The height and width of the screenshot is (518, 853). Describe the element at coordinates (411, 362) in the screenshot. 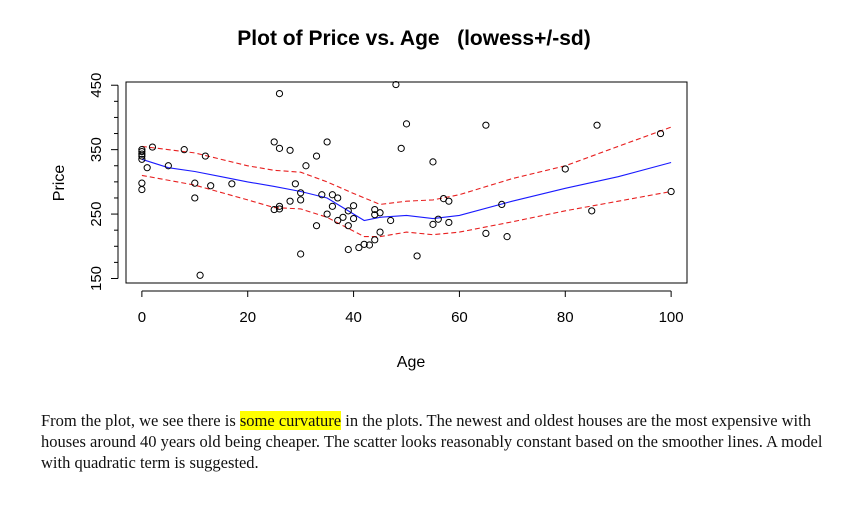

I see `x-axis-title: Age` at that location.